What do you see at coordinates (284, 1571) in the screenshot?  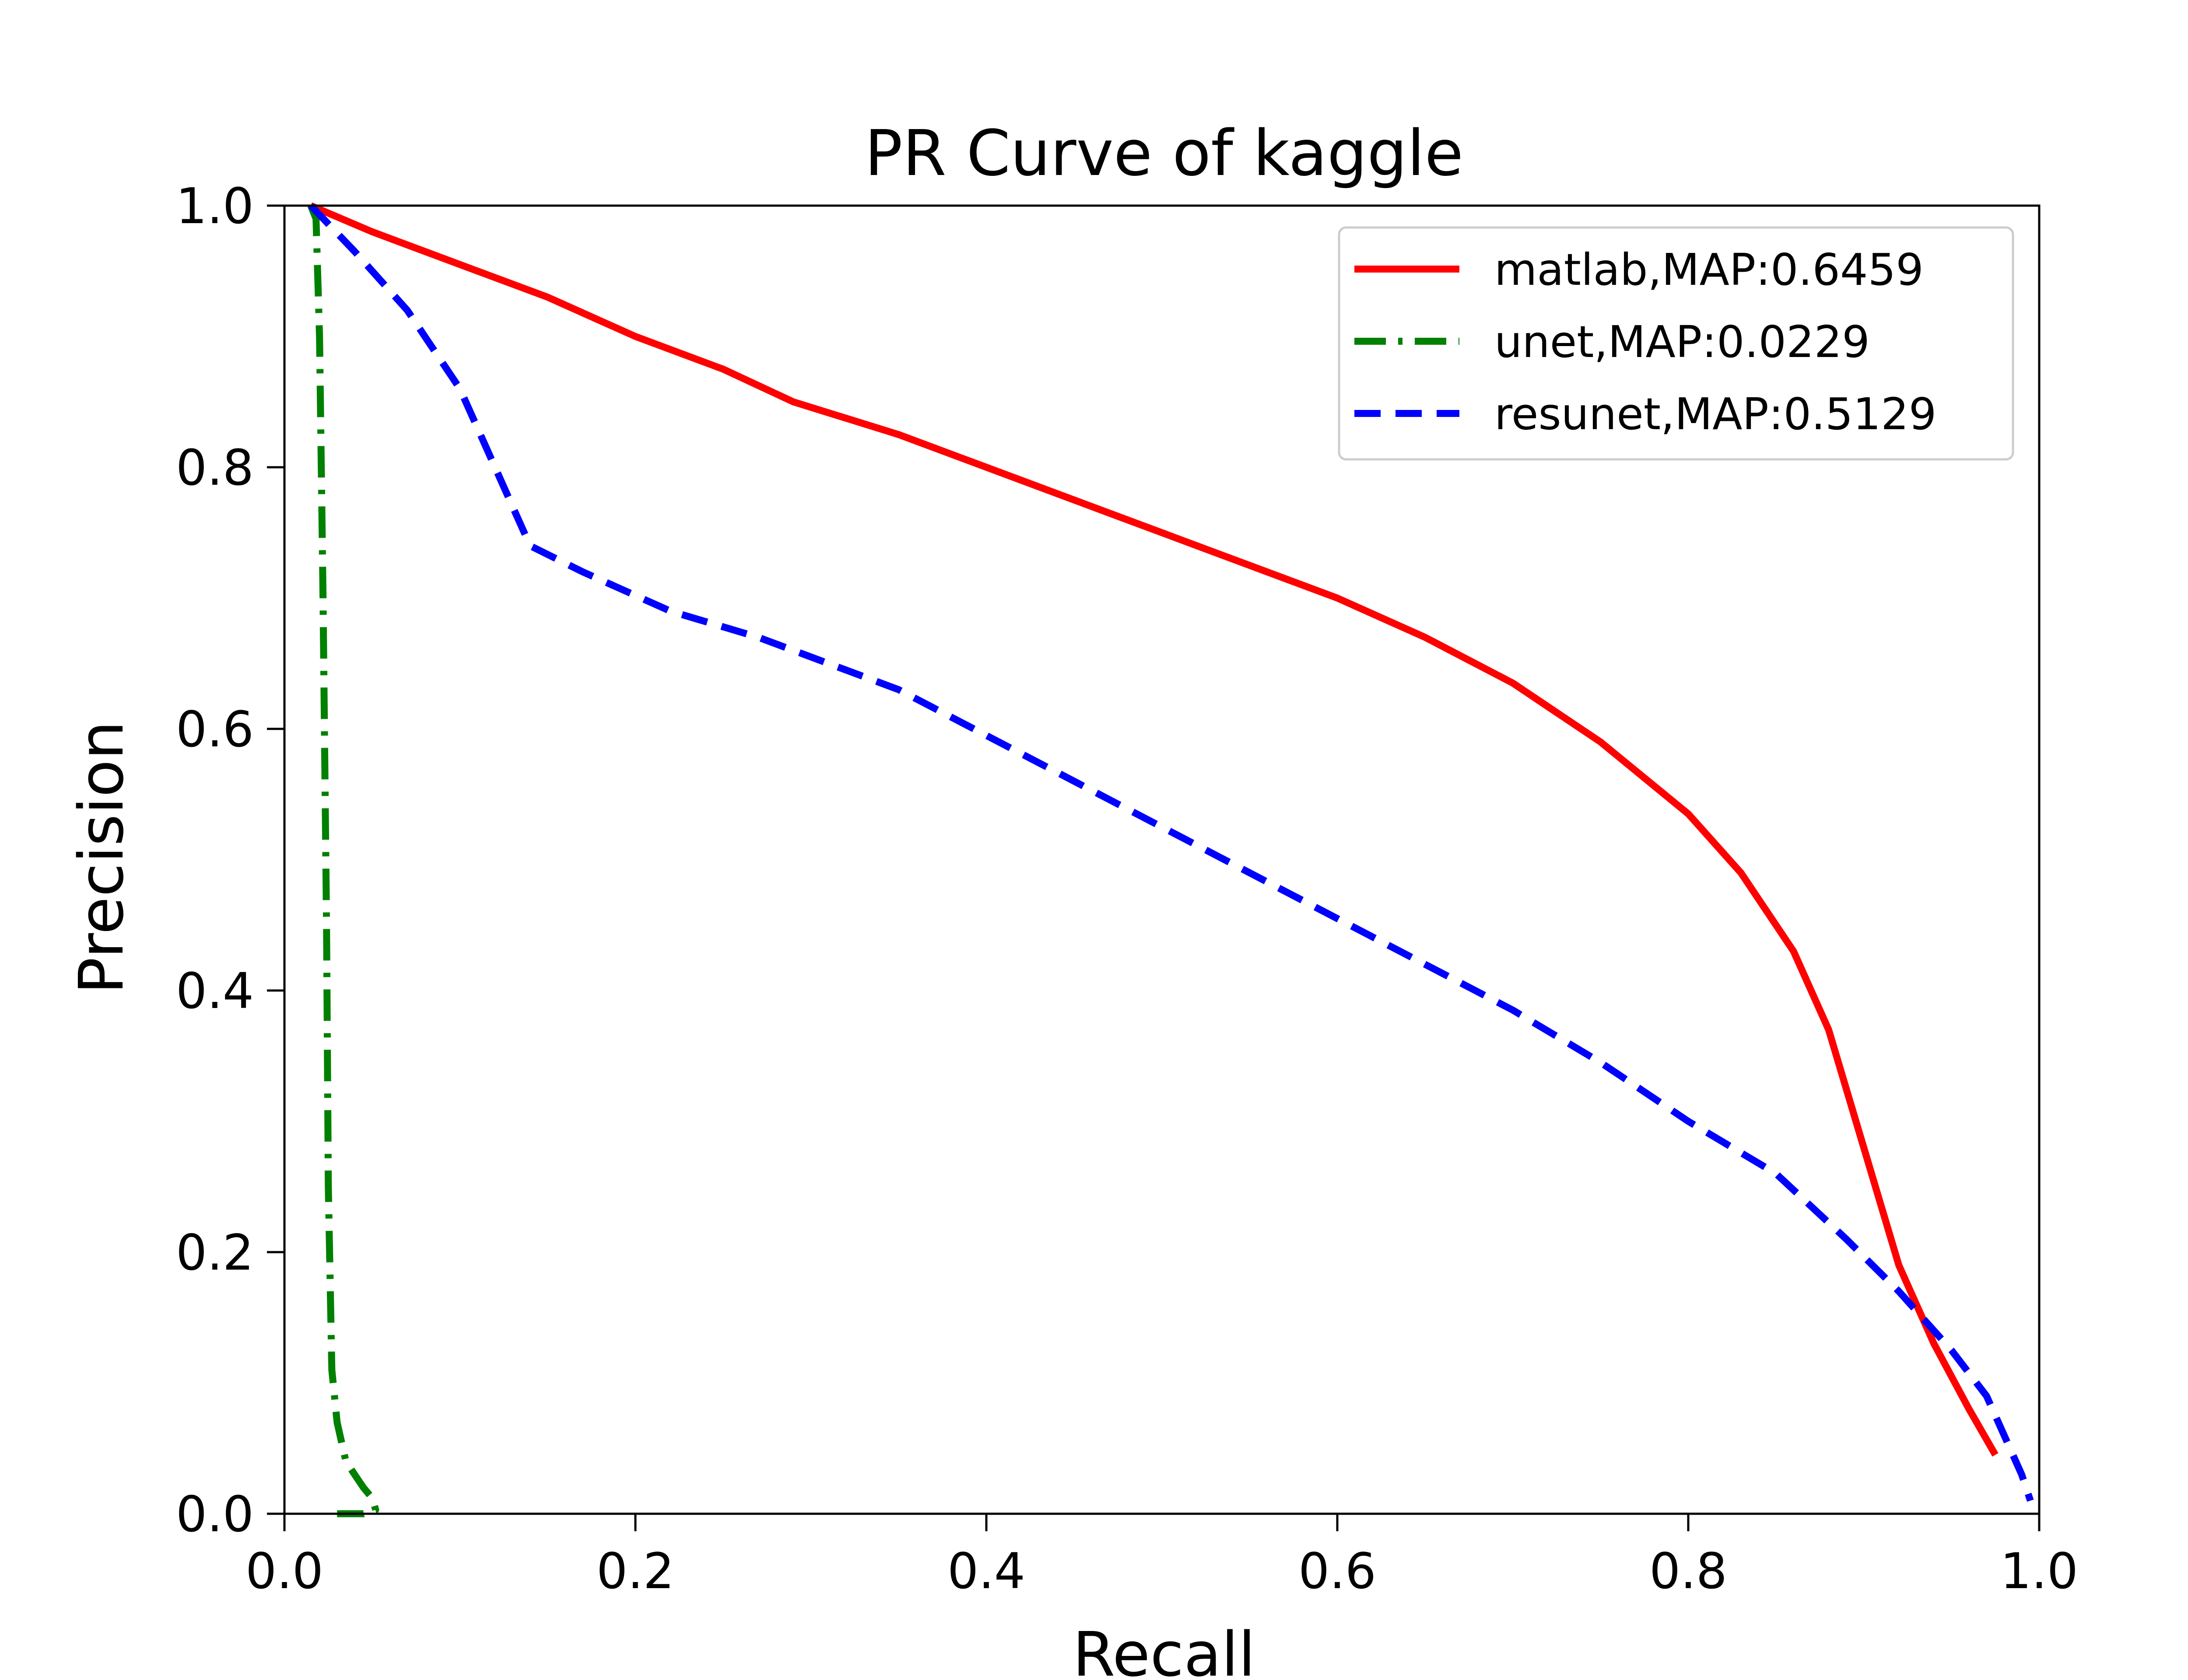 I see `x-tick-label: 0.0` at bounding box center [284, 1571].